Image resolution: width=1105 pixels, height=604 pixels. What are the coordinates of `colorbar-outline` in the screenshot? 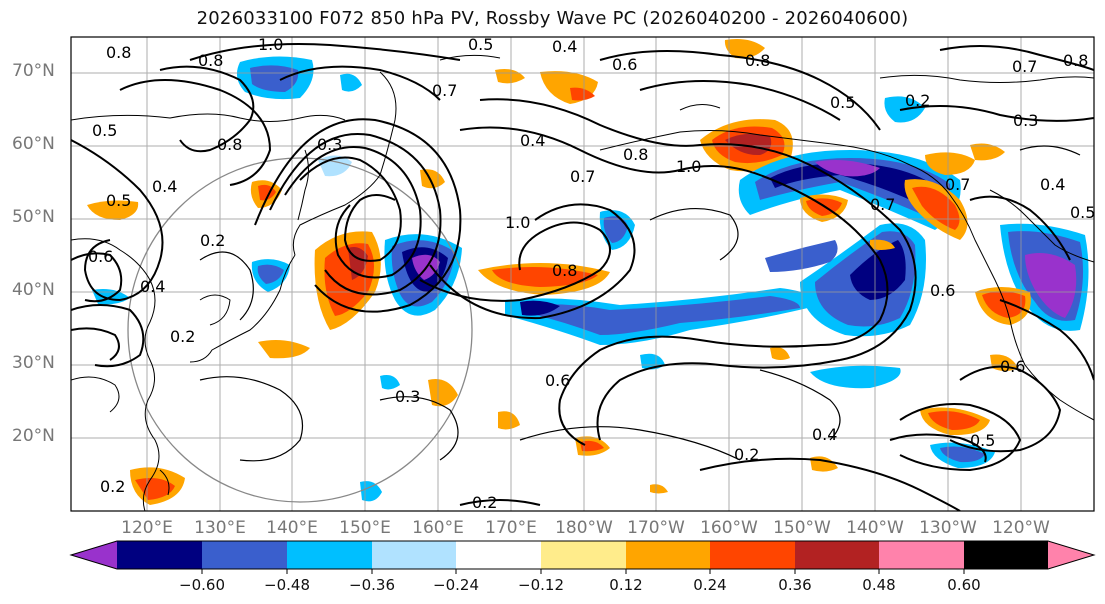 It's located at (582, 555).